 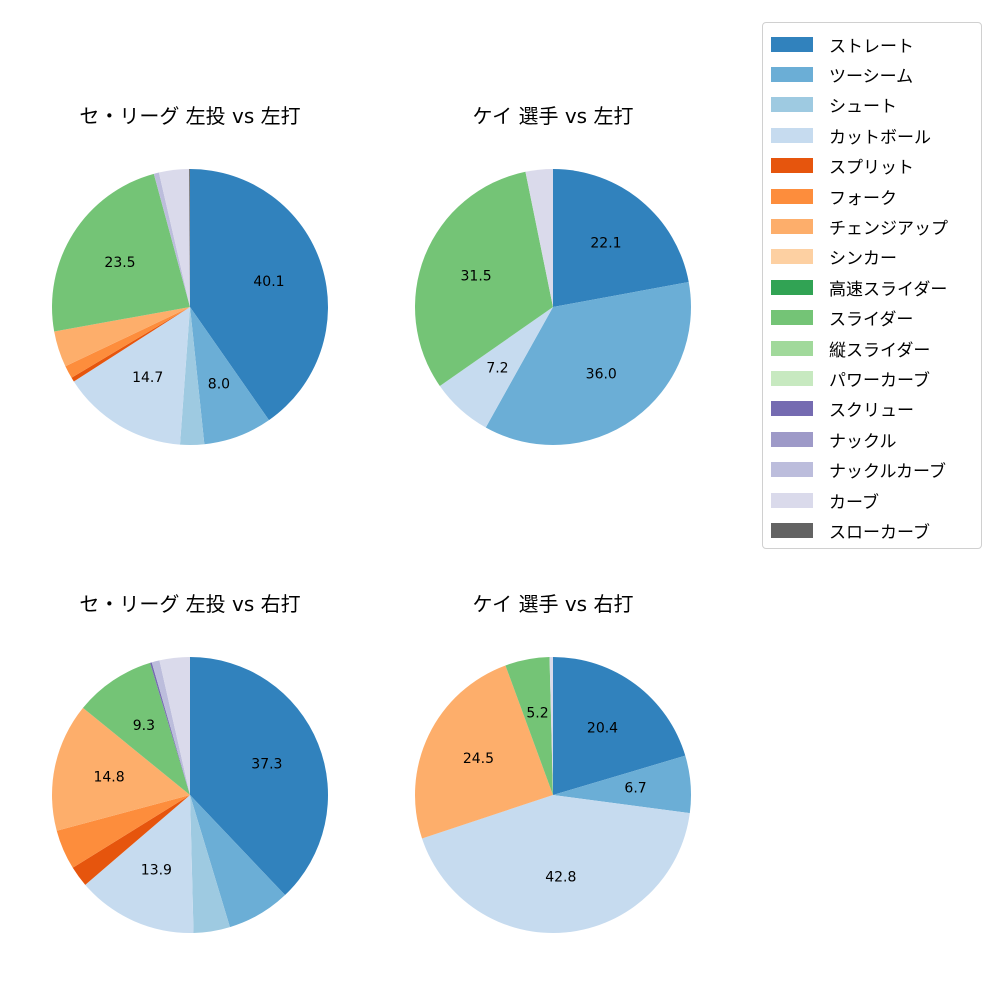 I want to click on legend-label: フォーク, so click(x=863, y=198).